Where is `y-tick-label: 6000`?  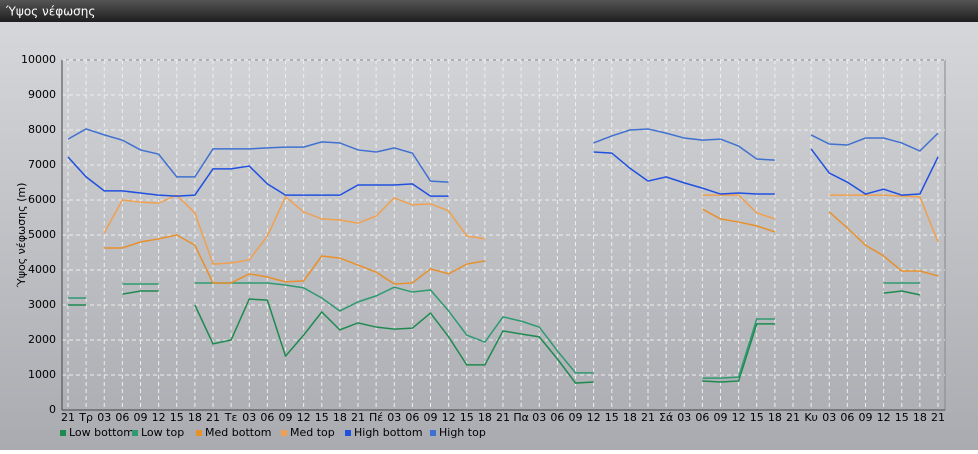 y-tick-label: 6000 is located at coordinates (42, 199).